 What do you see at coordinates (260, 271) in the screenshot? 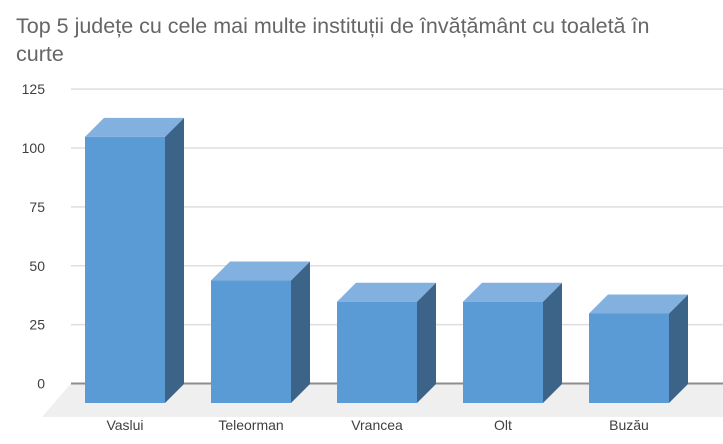
I see `bar-top-teleorman` at bounding box center [260, 271].